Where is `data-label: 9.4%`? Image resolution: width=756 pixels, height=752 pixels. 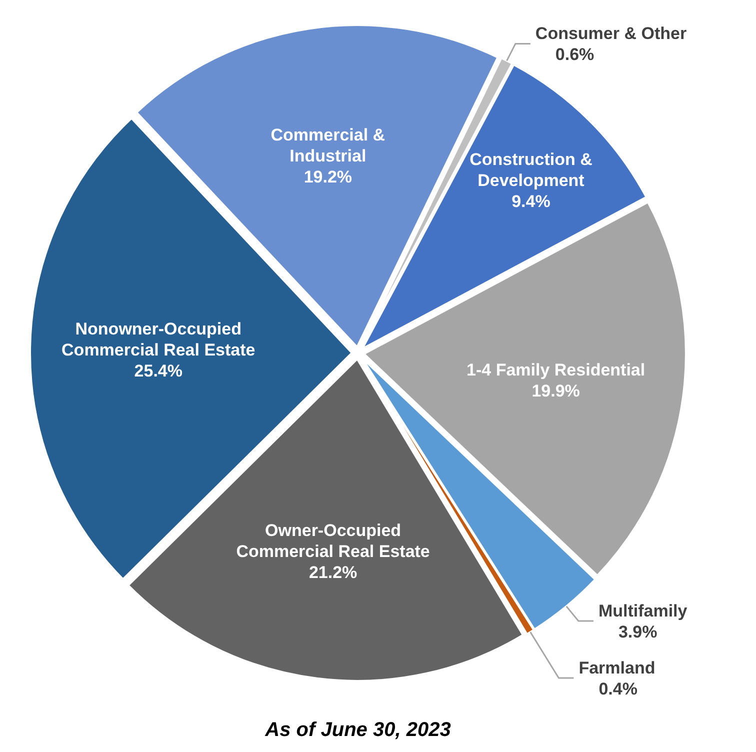 data-label: 9.4% is located at coordinates (531, 201).